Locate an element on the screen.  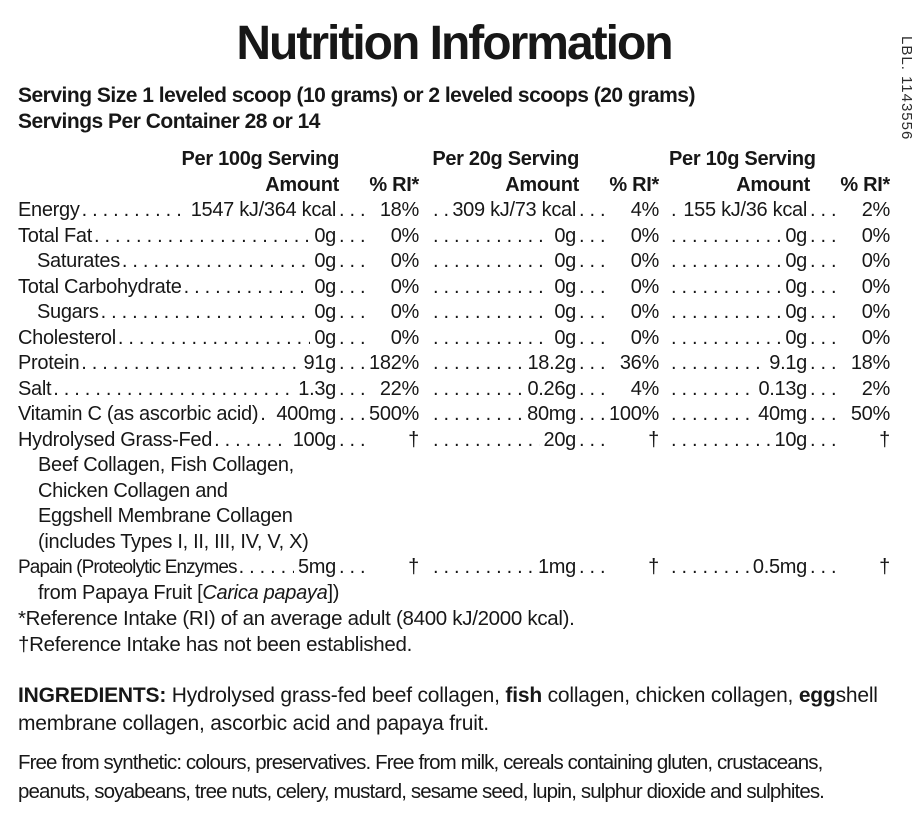
table-row: Total Carbohydrate 0g 0% 0g 0% 0g 0% is located at coordinates (454, 288).